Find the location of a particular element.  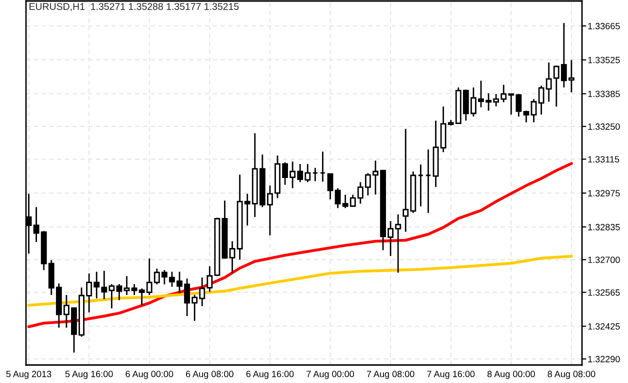

y-tick-label: 1.33115 is located at coordinates (604, 159).